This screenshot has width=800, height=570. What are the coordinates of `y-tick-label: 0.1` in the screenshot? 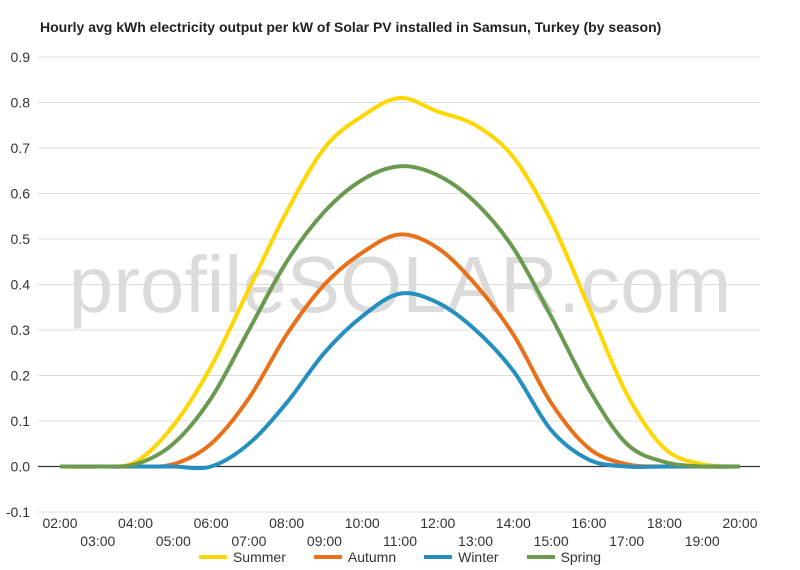 It's located at (21, 421).